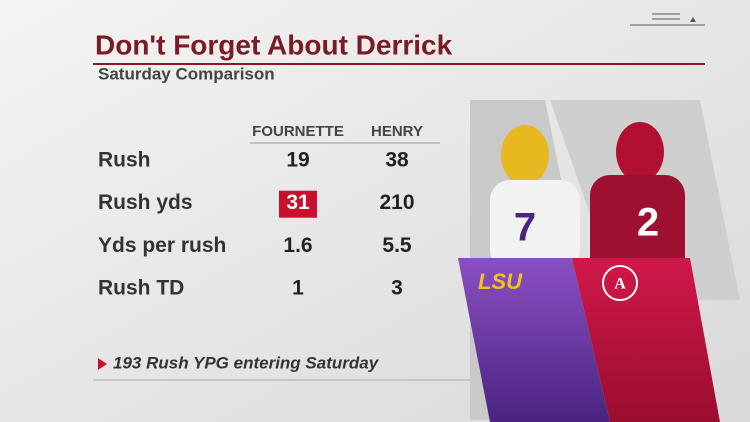 The width and height of the screenshot is (750, 422). What do you see at coordinates (246, 362) in the screenshot?
I see `footnote: 193 Rush YPG entering Saturday` at bounding box center [246, 362].